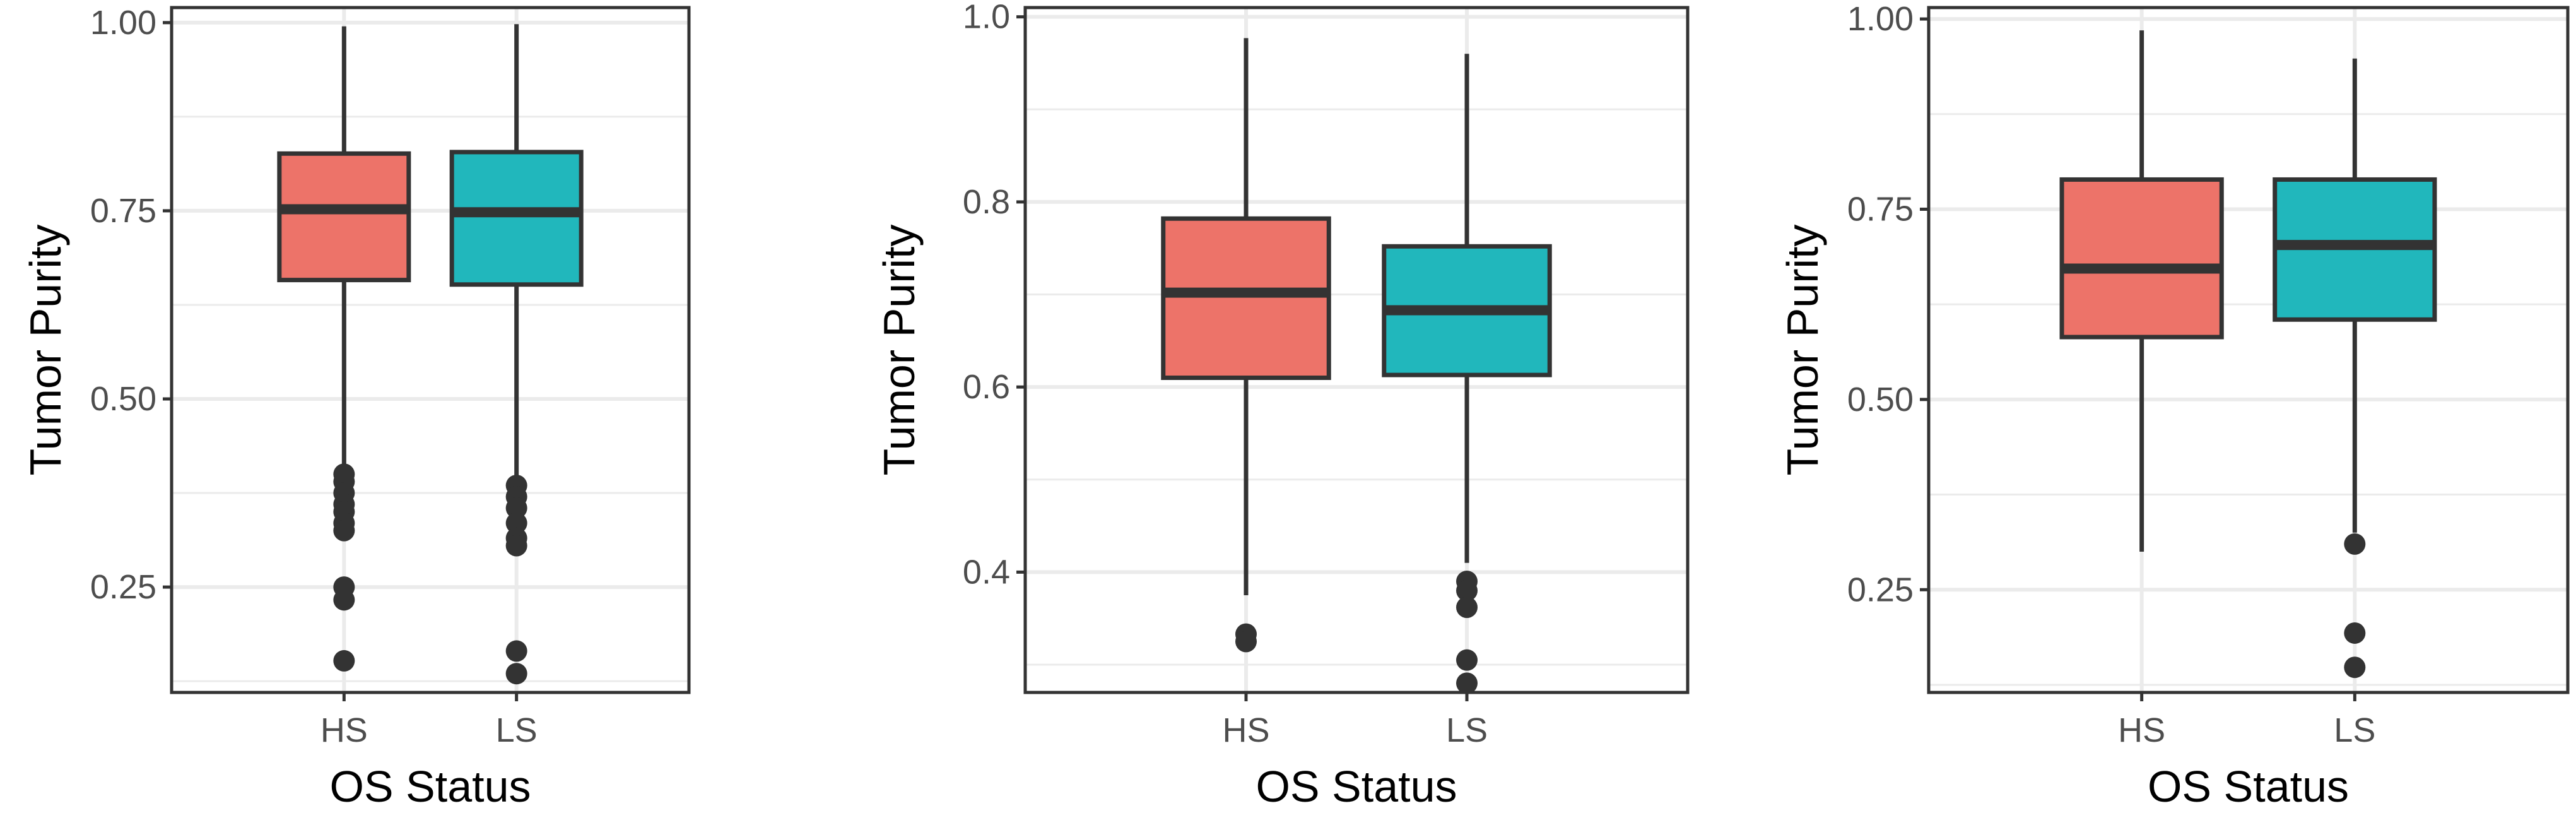  Describe the element at coordinates (987, 387) in the screenshot. I see `y-tick-label: 0.6` at that location.